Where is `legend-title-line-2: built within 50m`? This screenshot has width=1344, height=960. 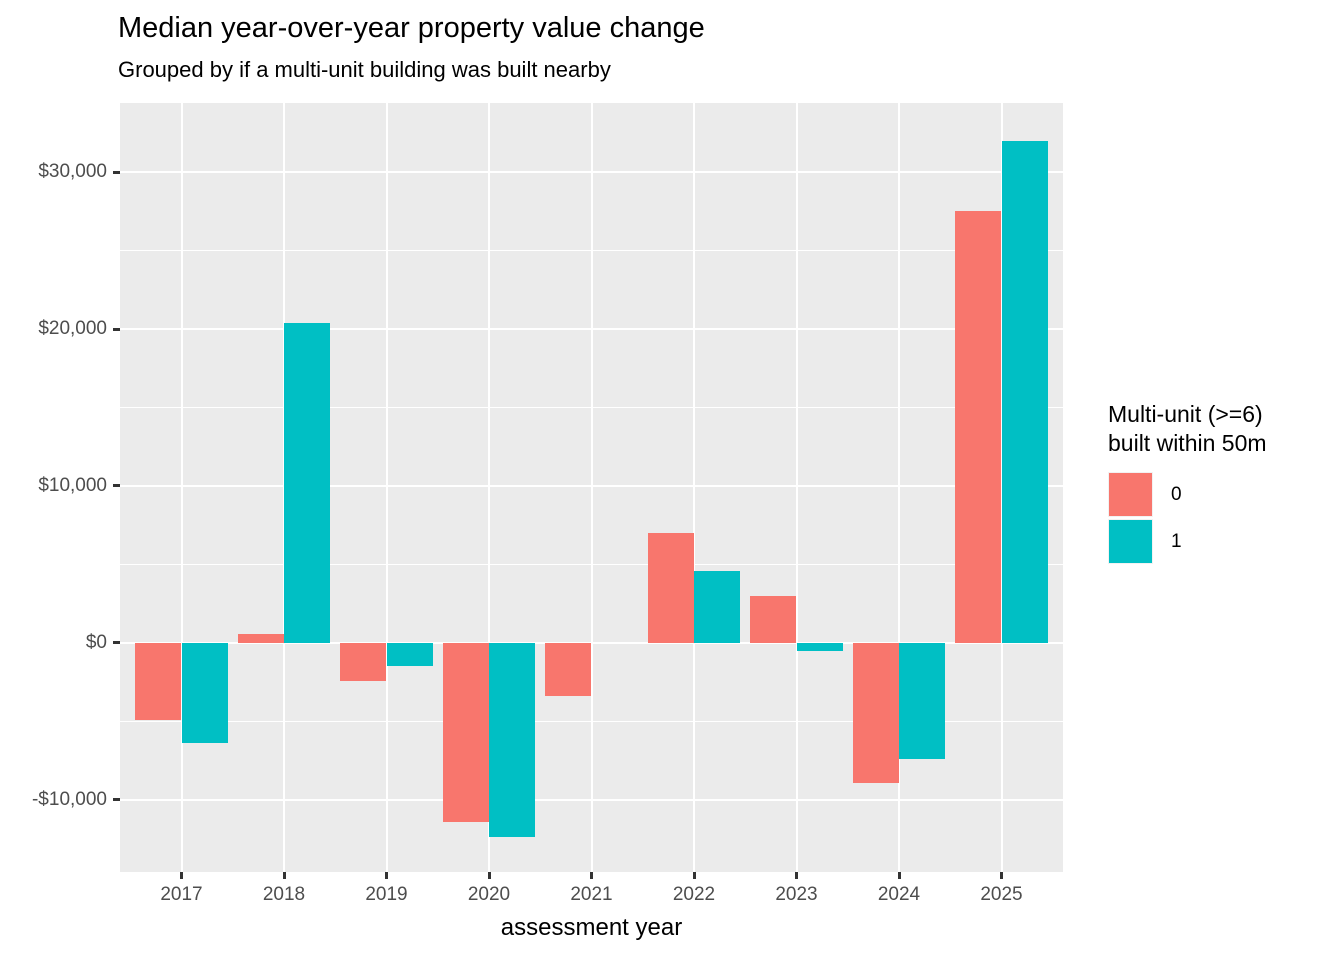
legend-title-line-2: built within 50m is located at coordinates (1187, 443).